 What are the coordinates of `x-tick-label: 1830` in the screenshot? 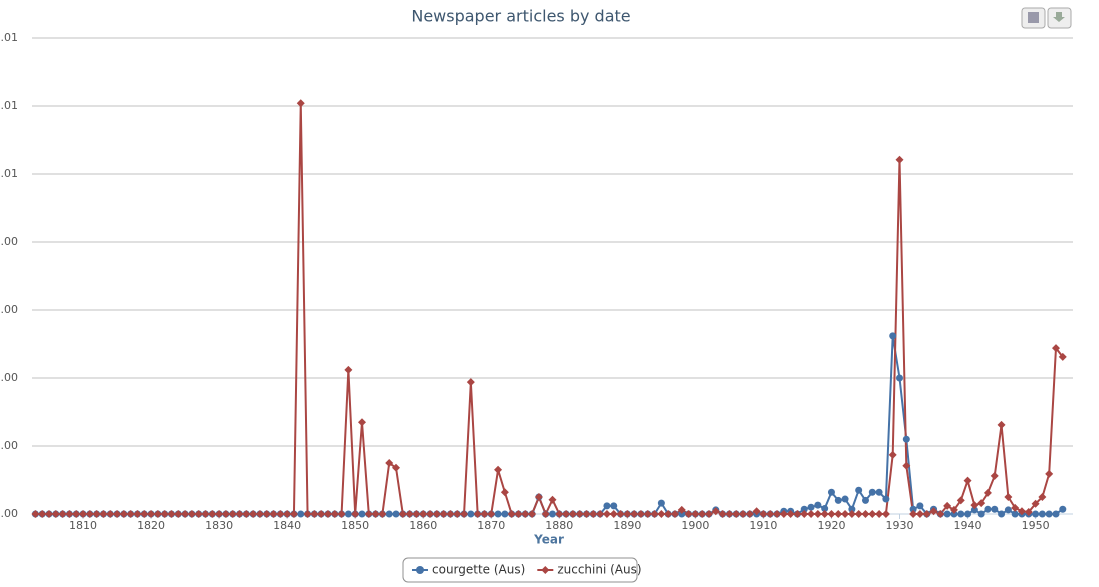 It's located at (219, 525).